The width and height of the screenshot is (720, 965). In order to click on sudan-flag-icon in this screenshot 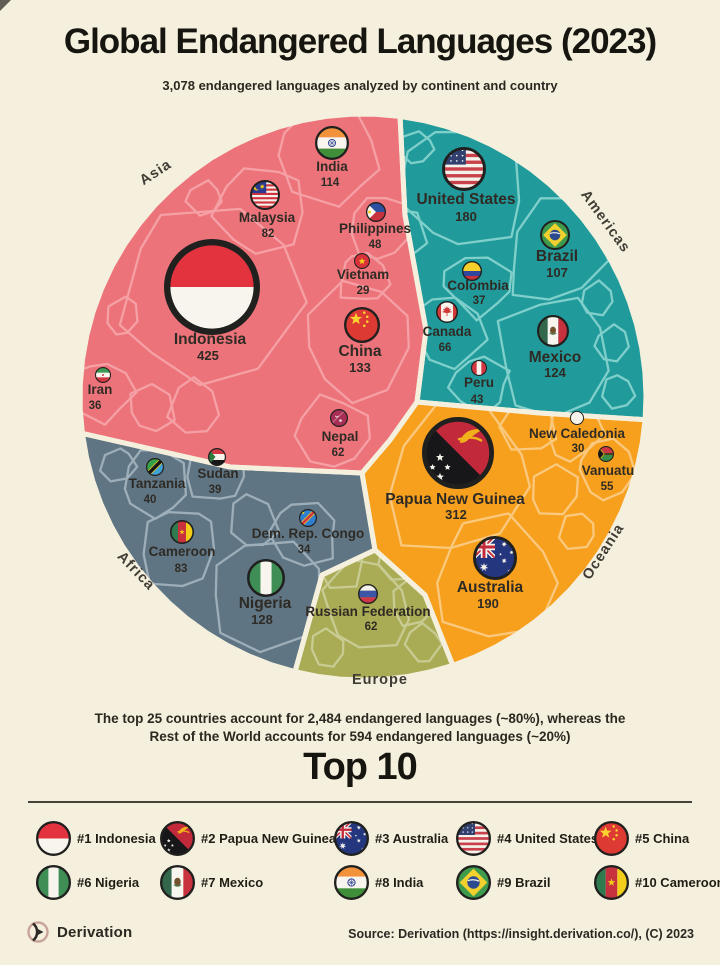, I will do `click(217, 457)`.